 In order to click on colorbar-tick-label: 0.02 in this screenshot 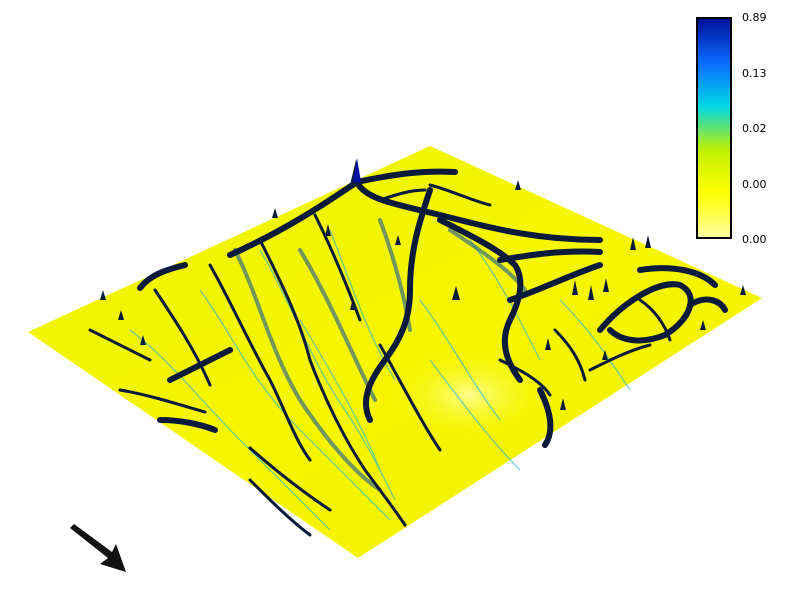, I will do `click(754, 128)`.